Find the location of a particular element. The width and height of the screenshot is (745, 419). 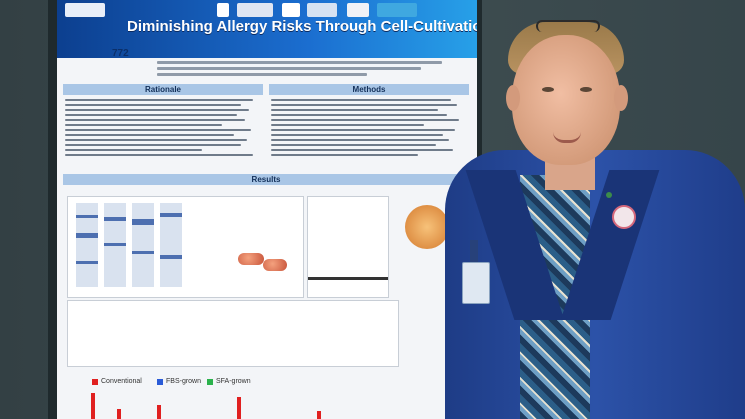

legend-conventional-swatch is located at coordinates (95, 382).